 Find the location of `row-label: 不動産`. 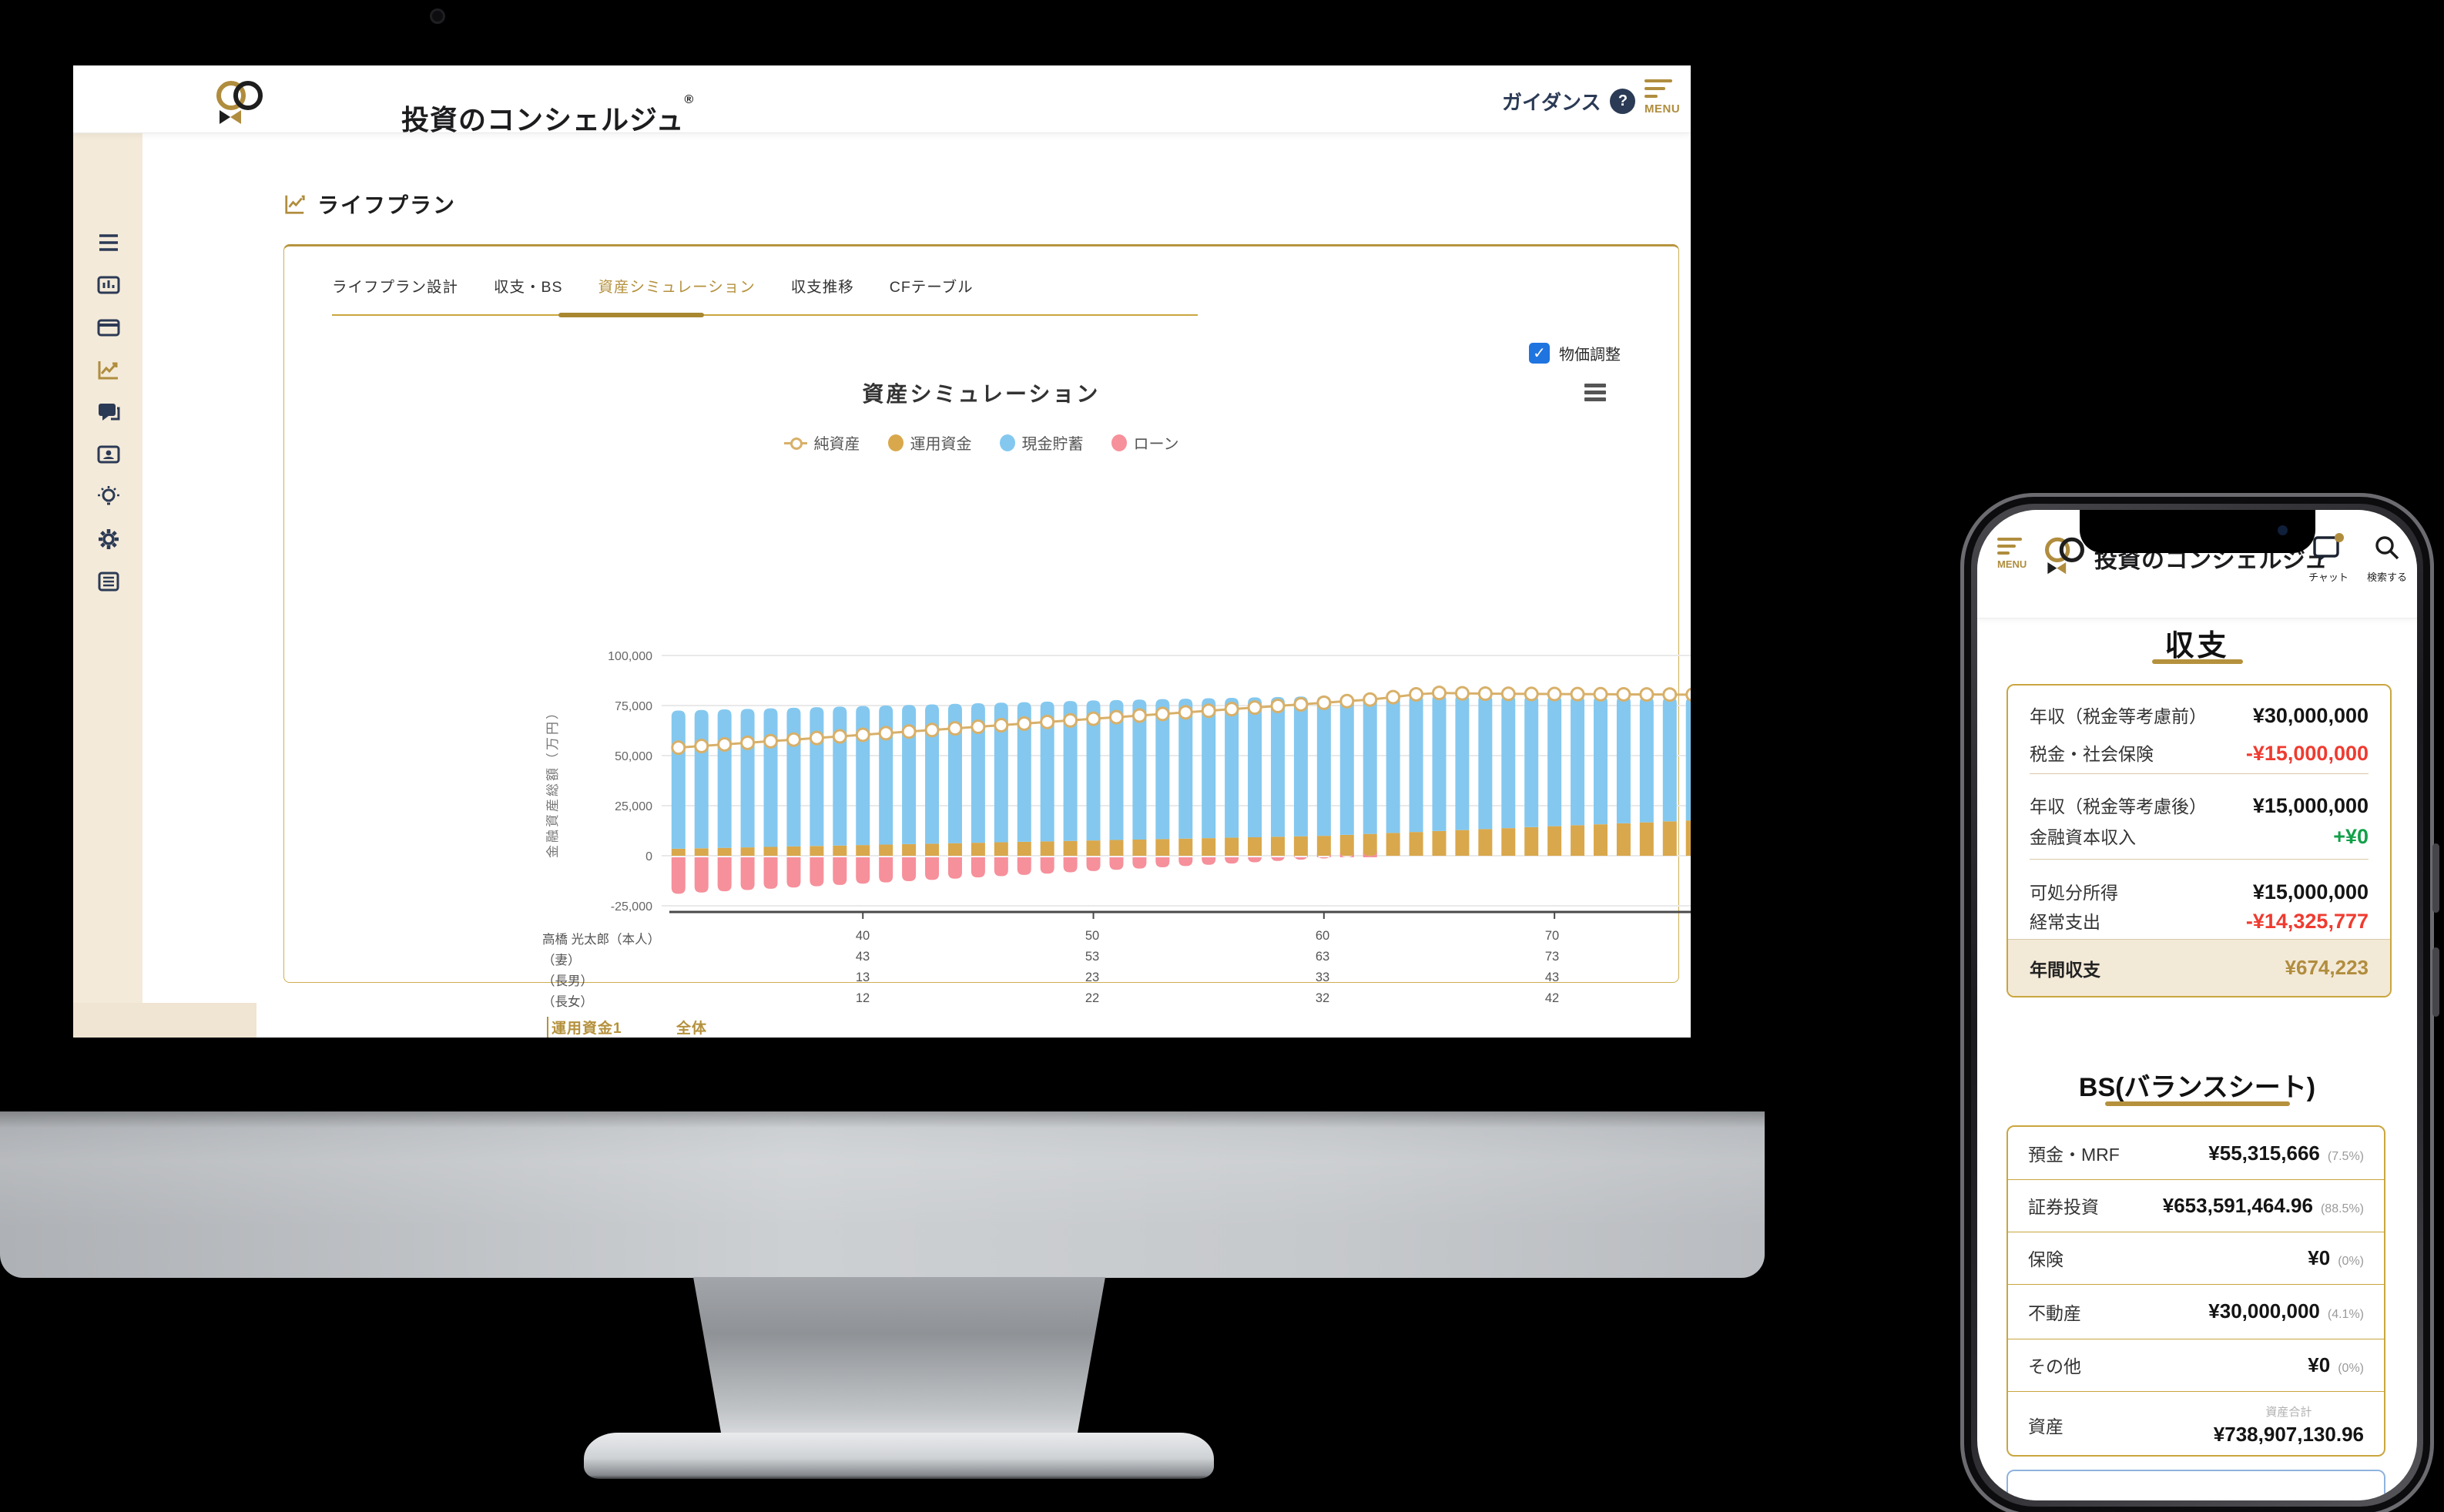

row-label: 不動産 is located at coordinates (2054, 1312).